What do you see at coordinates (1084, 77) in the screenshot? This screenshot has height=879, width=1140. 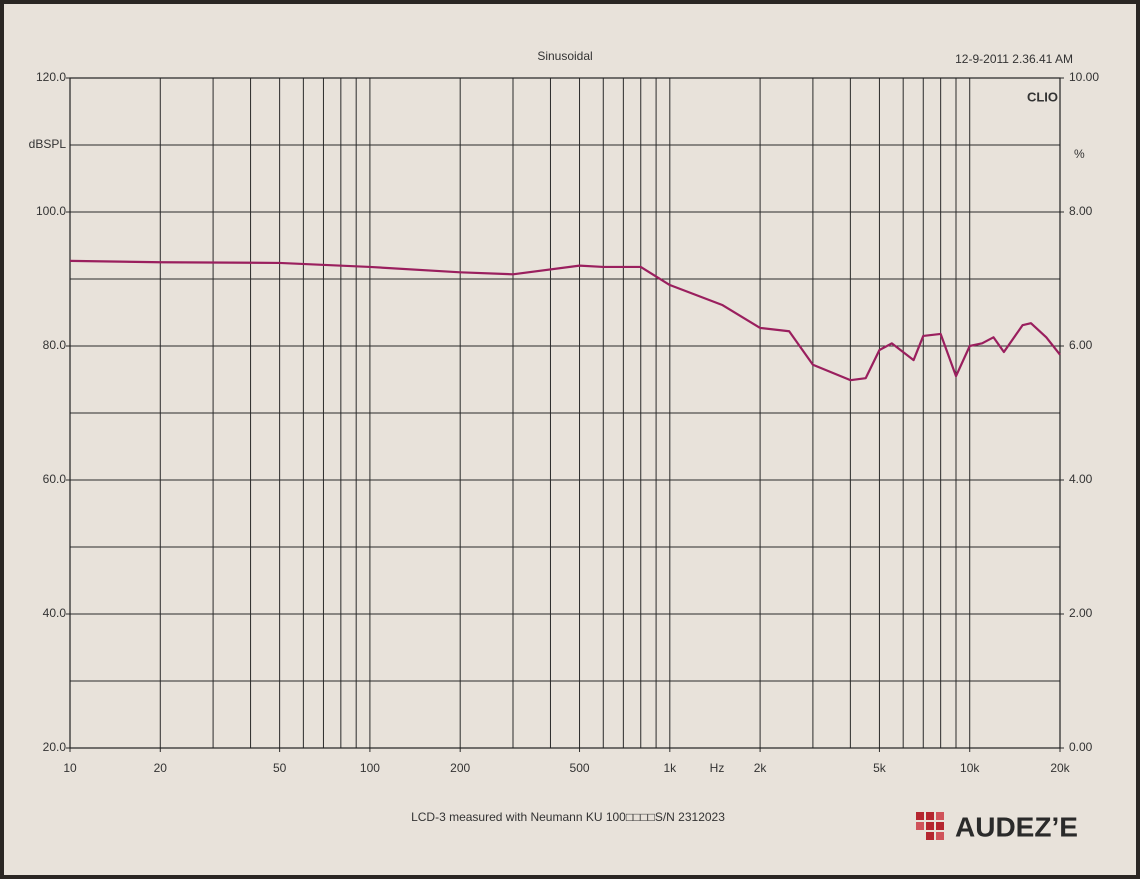 I see `y2-tick-label: 10.00` at bounding box center [1084, 77].